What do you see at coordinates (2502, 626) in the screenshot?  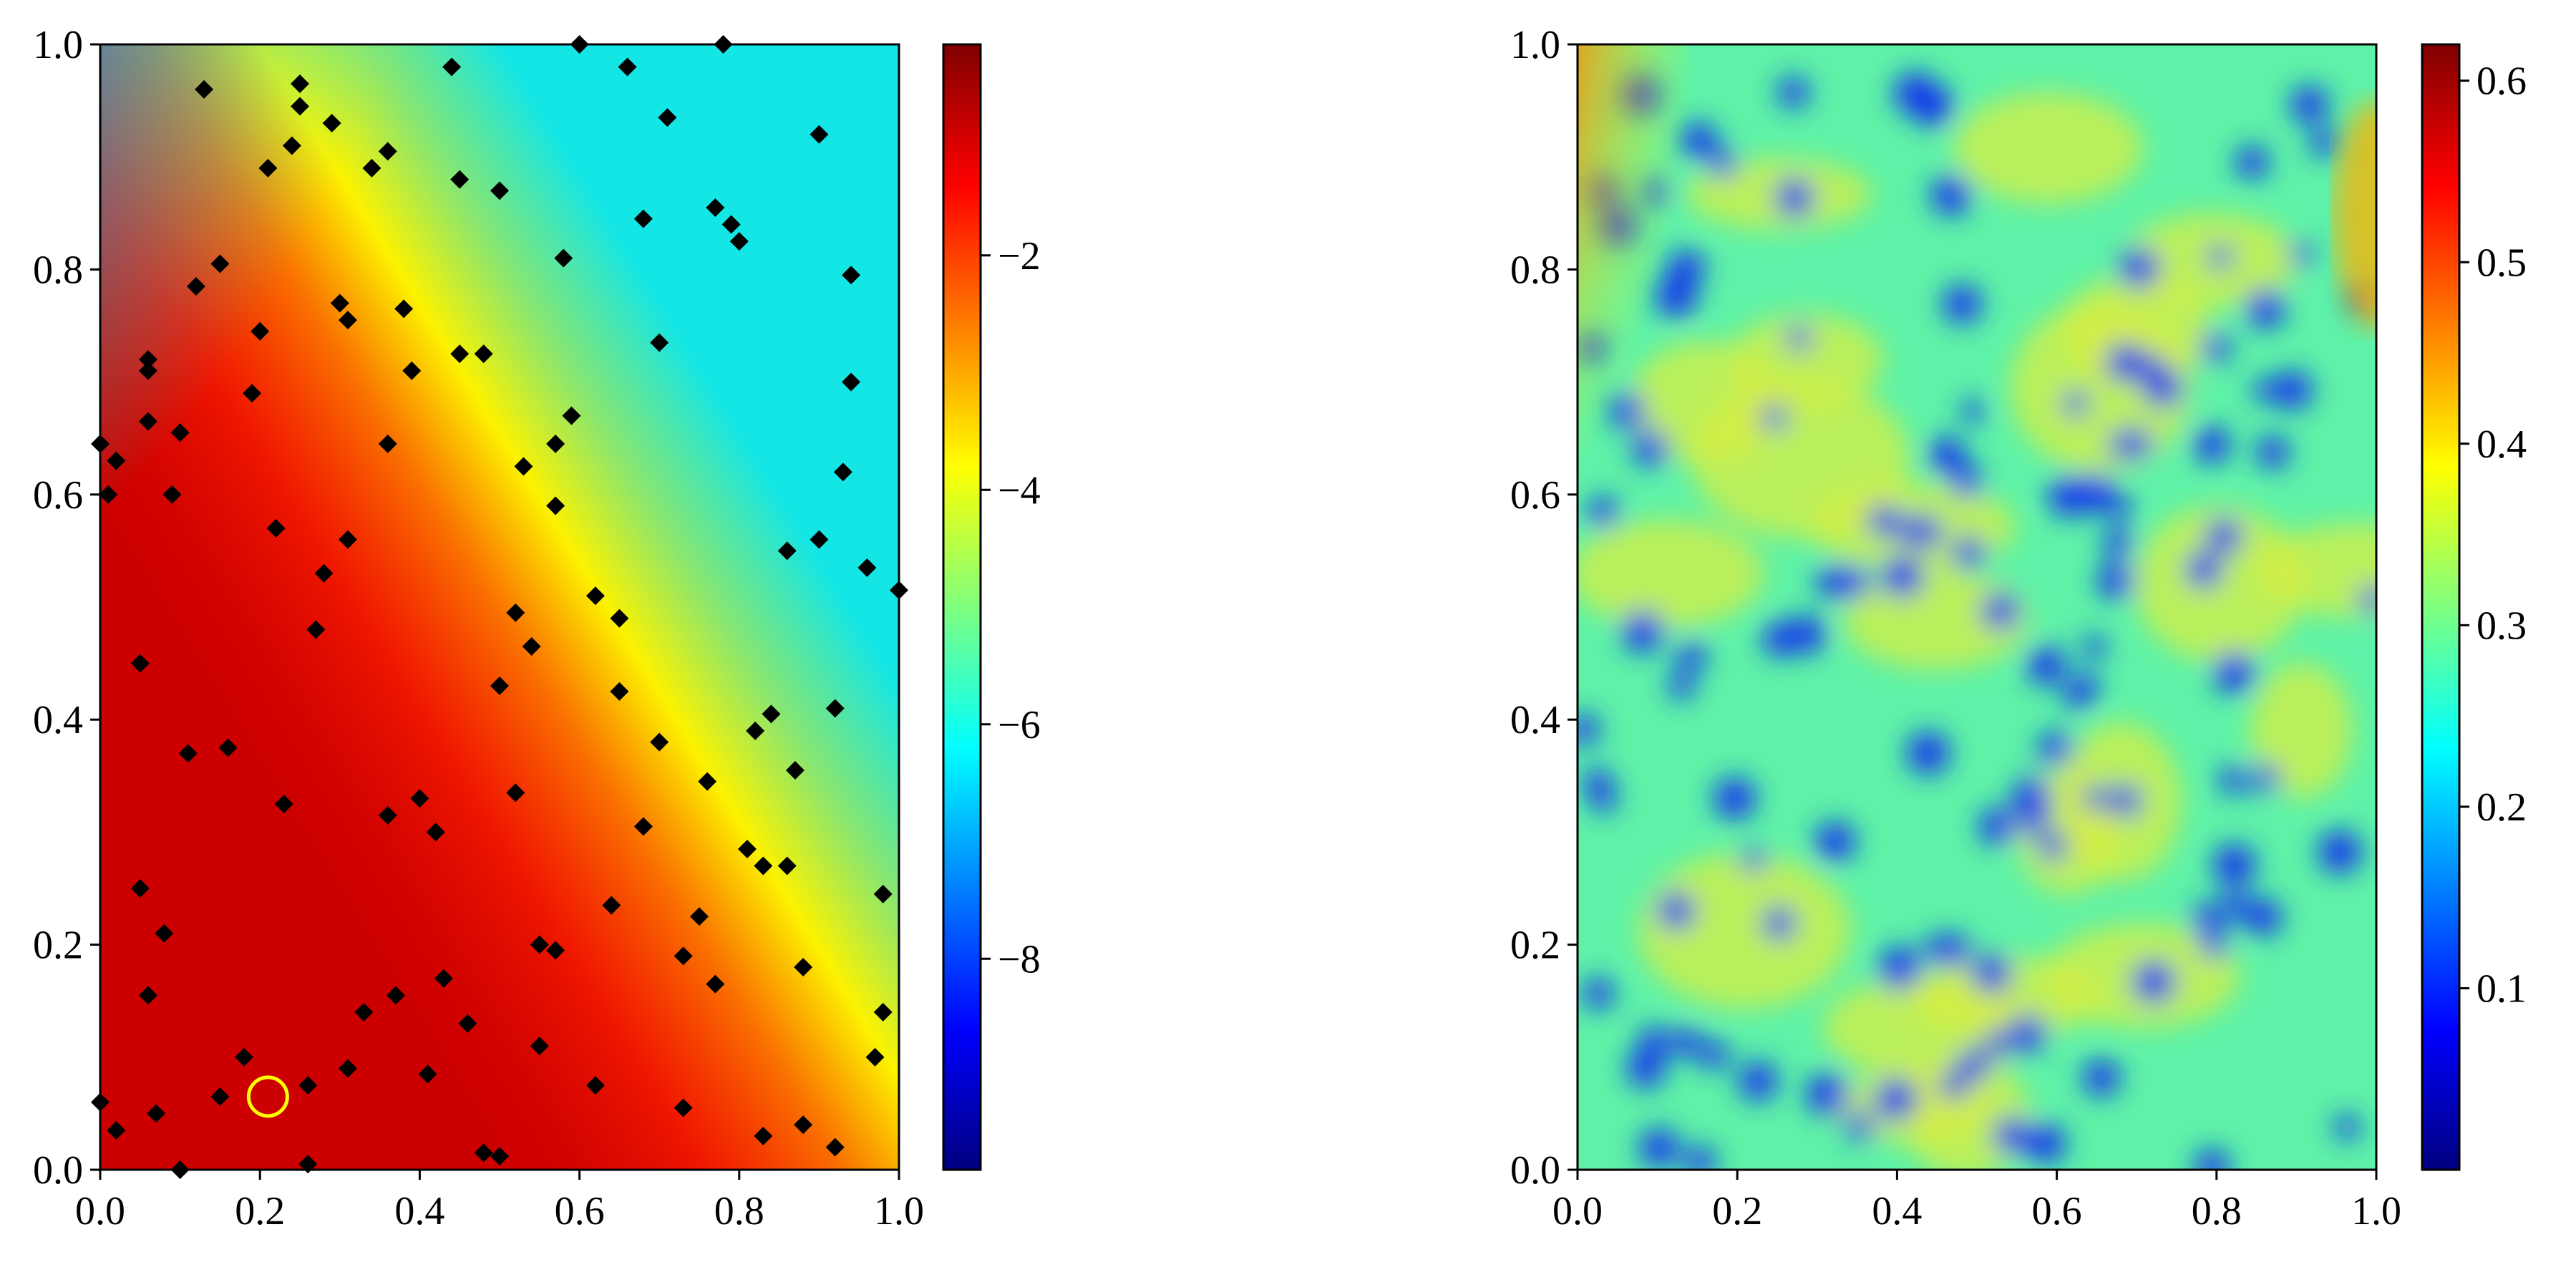 I see `right-colorbar-tick-label: 0.3` at bounding box center [2502, 626].